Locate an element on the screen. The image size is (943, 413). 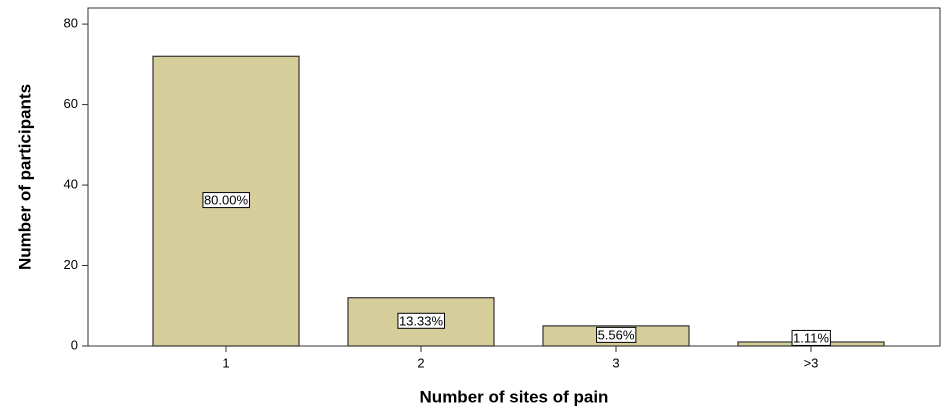
data-label: 5.56% is located at coordinates (616, 334).